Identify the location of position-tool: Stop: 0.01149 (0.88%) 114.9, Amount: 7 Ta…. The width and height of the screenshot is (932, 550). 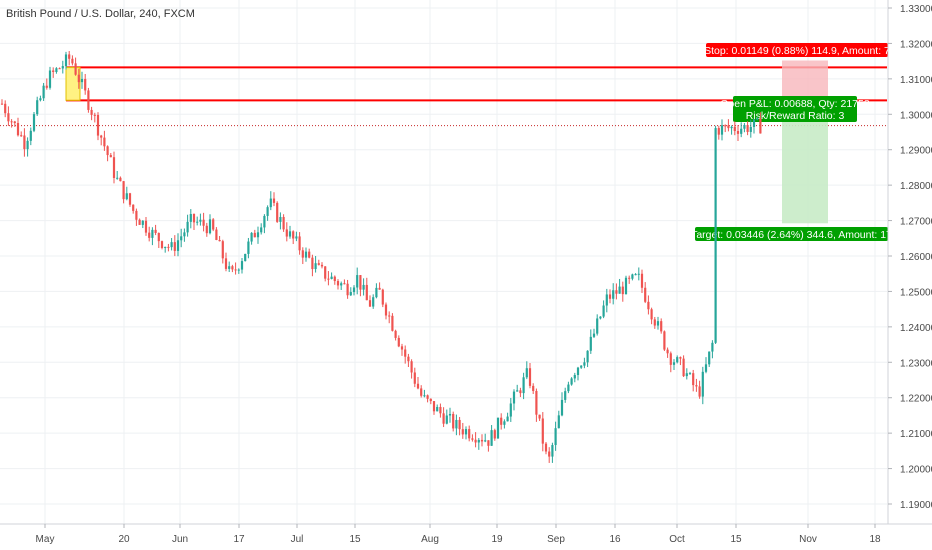
(791, 142).